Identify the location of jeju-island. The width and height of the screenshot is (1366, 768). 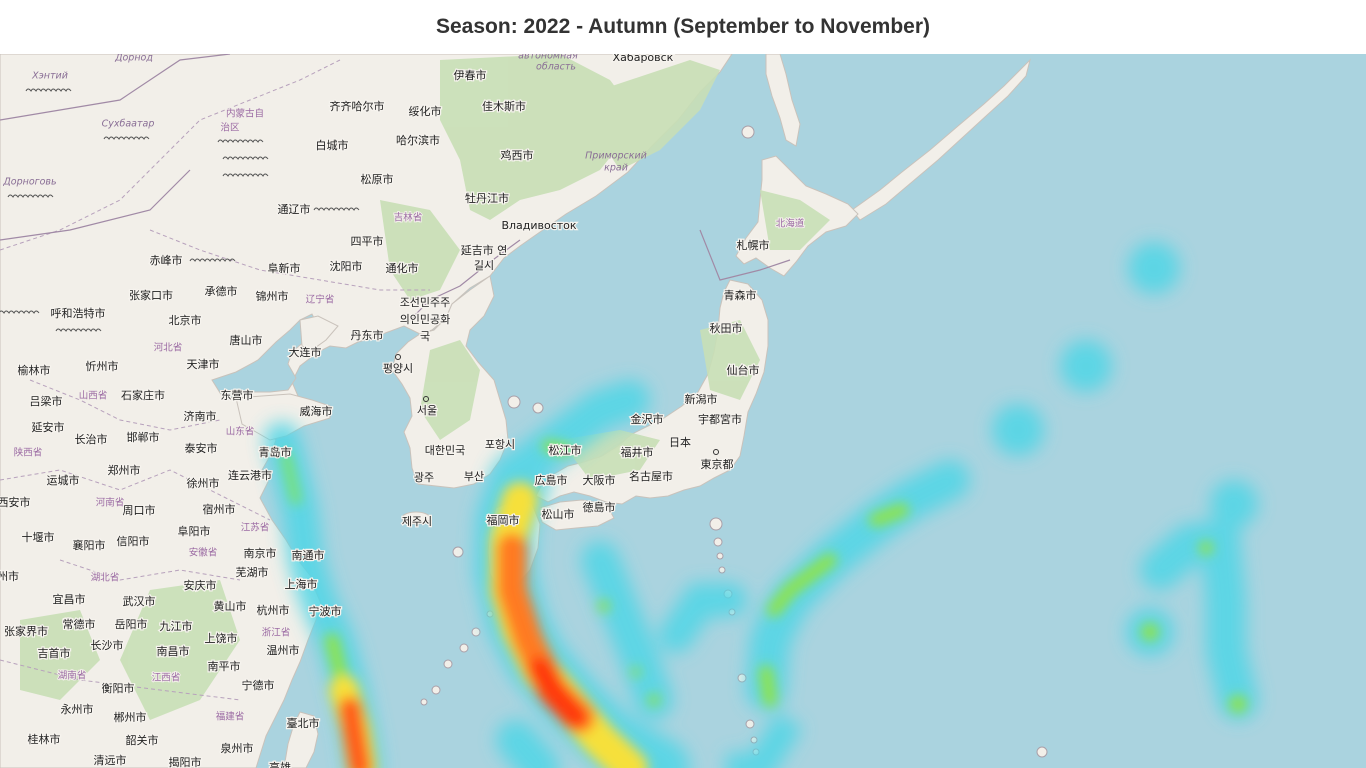
(416, 518).